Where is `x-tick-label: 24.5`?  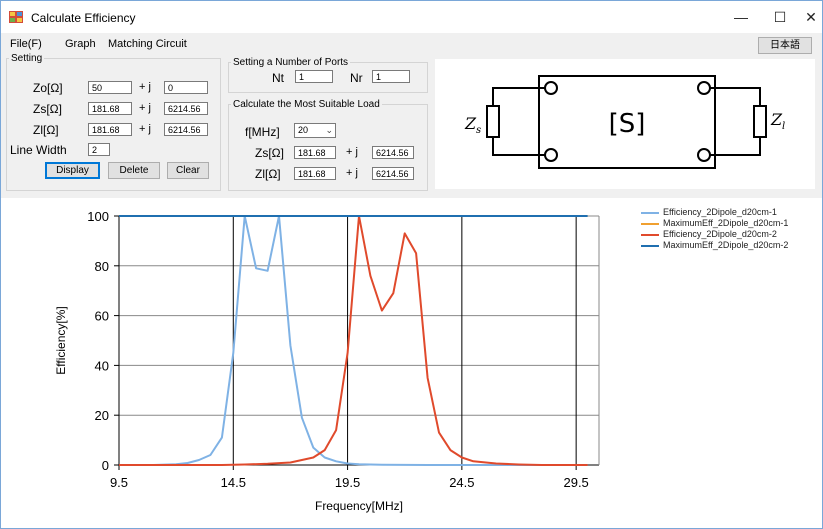
x-tick-label: 24.5 is located at coordinates (461, 482).